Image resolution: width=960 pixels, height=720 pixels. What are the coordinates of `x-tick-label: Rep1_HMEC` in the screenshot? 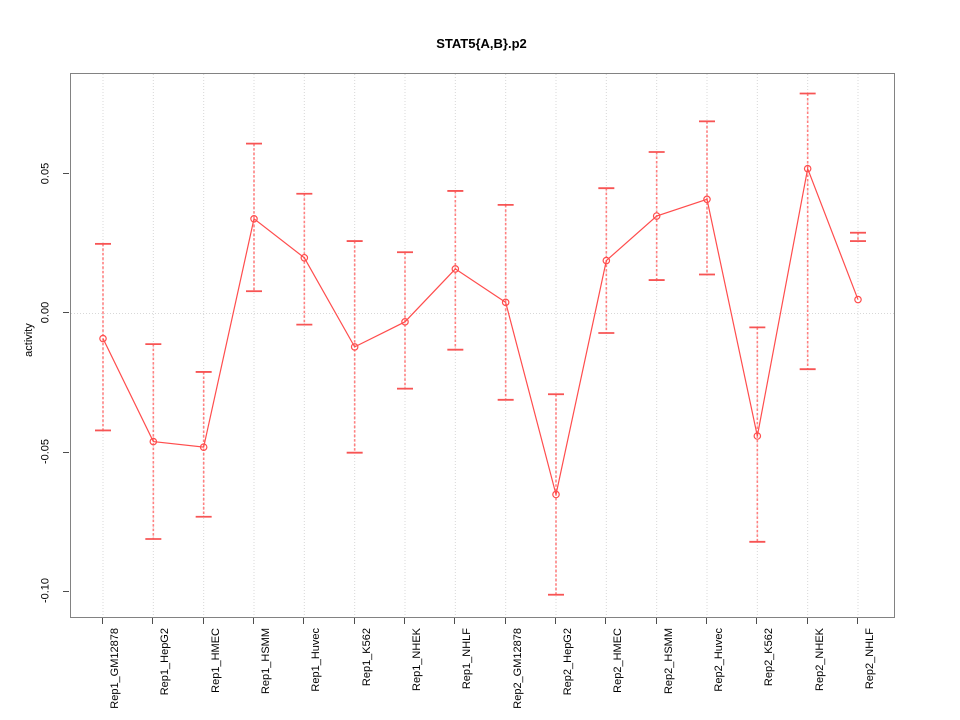 It's located at (215, 660).